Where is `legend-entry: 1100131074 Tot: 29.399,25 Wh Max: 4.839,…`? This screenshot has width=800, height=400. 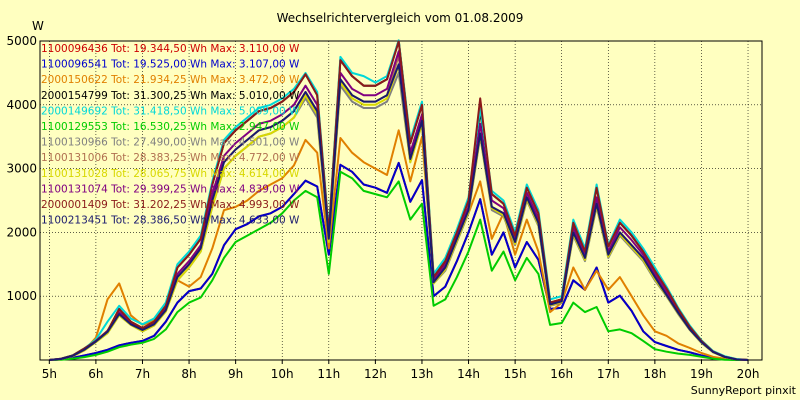 legend-entry: 1100131074 Tot: 29.399,25 Wh Max: 4.839,… is located at coordinates (170, 189).